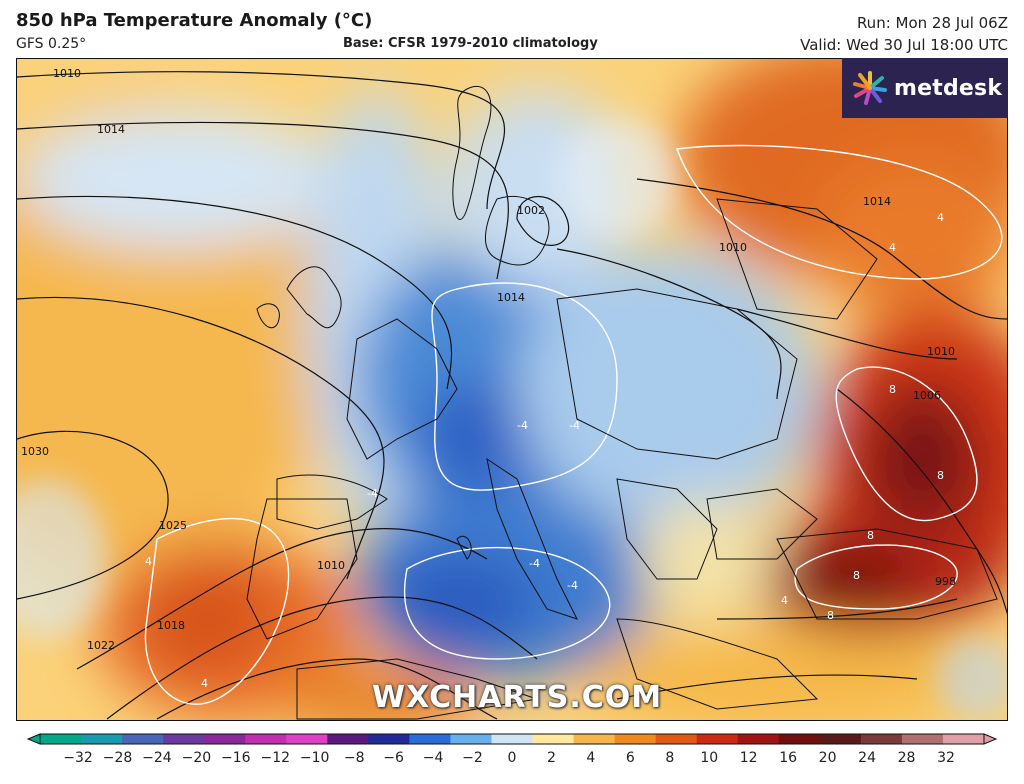  Describe the element at coordinates (35, 451) in the screenshot. I see `isobar-label: 1030` at that location.